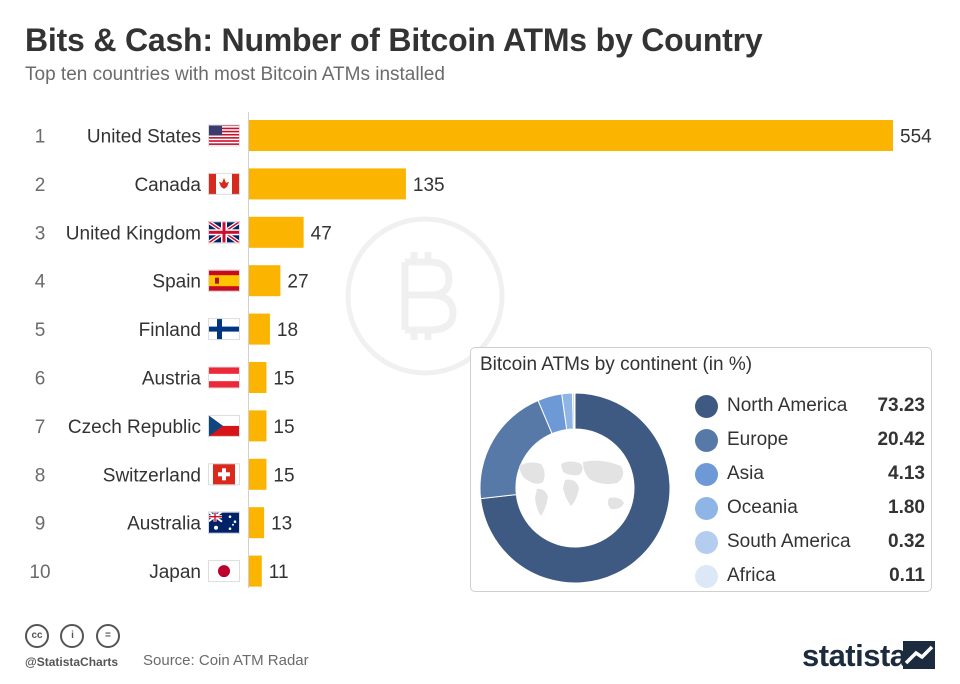 This screenshot has height=684, width=960. What do you see at coordinates (919, 655) in the screenshot?
I see `statista-logo-mark-icon` at bounding box center [919, 655].